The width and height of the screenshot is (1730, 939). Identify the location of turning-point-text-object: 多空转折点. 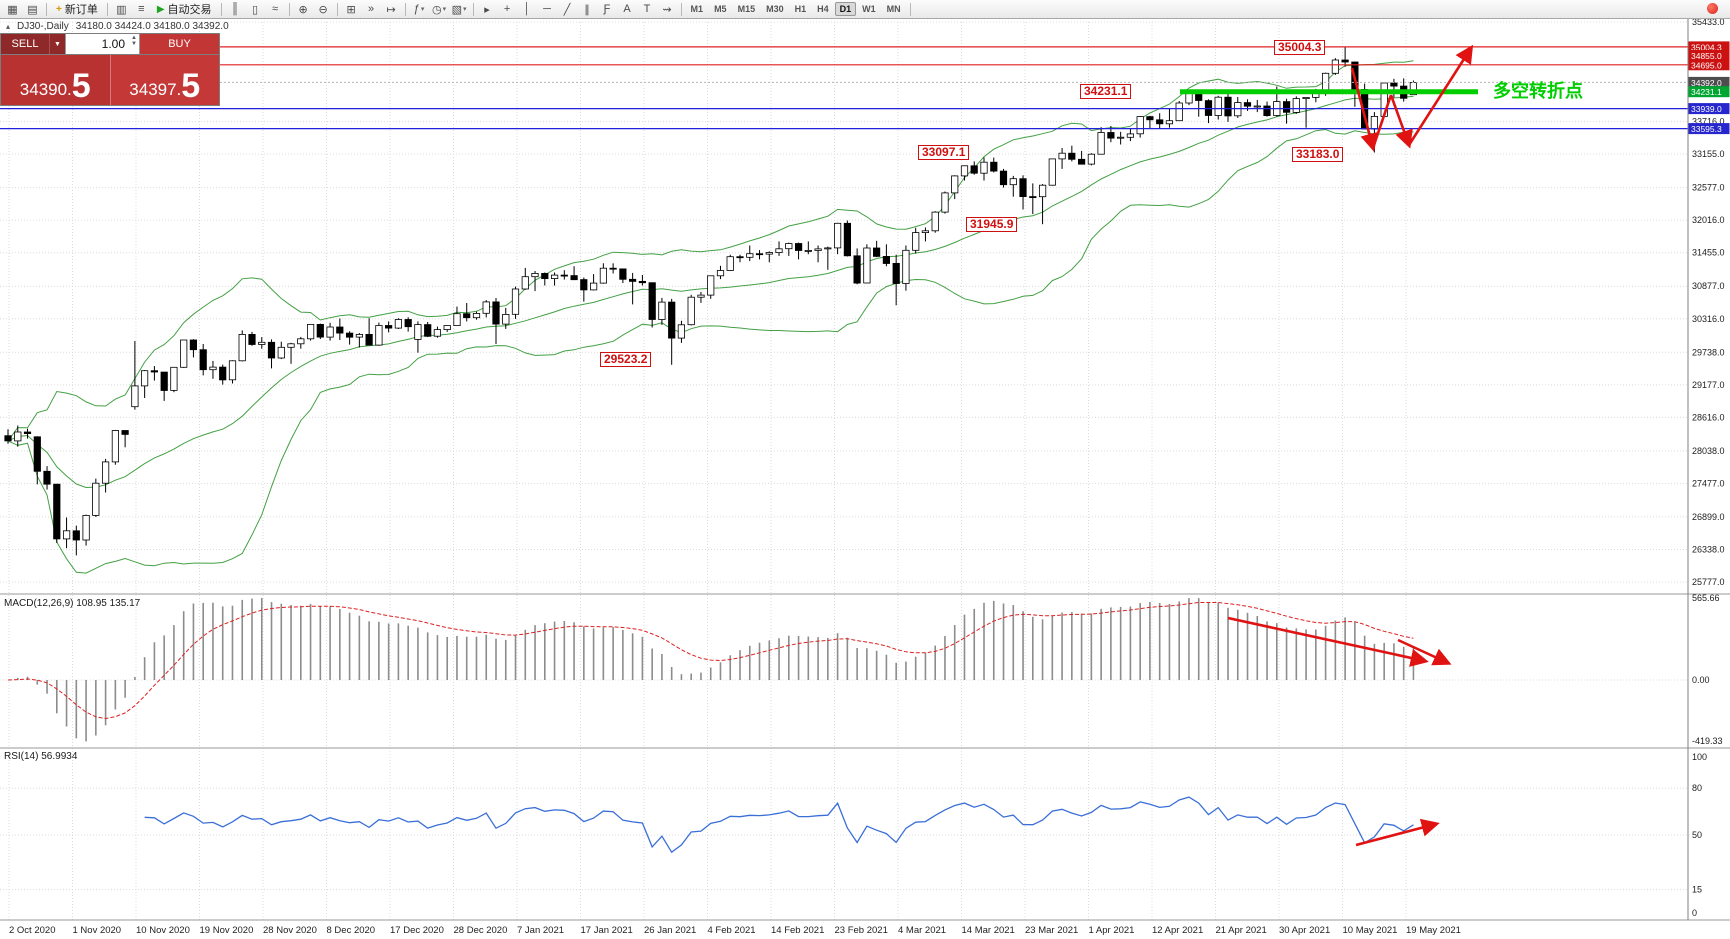
(1538, 91).